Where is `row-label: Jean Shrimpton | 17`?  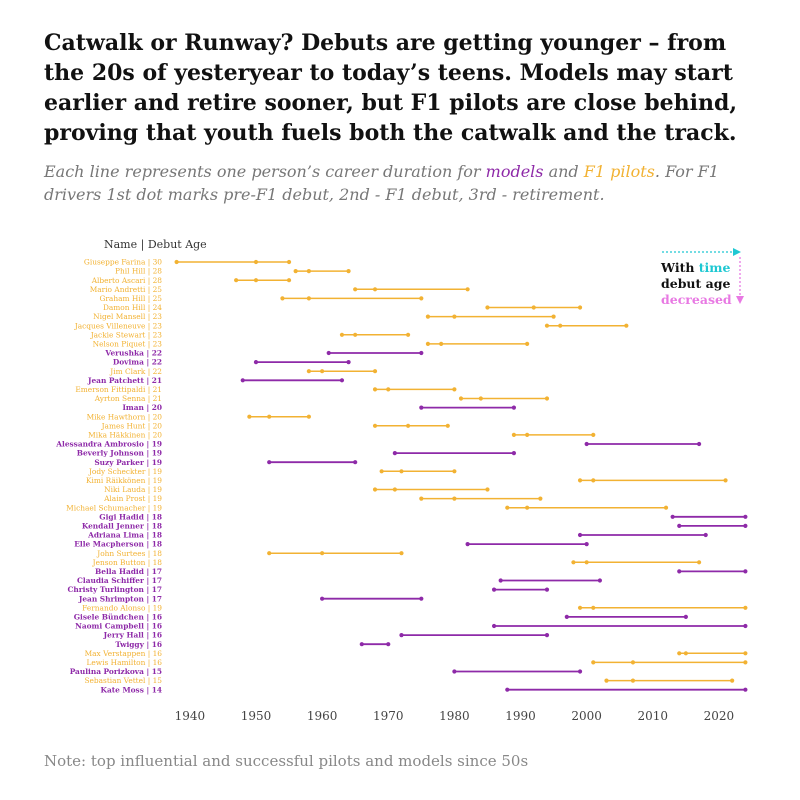
row-label: Jean Shrimpton | 17 is located at coordinates (120, 598).